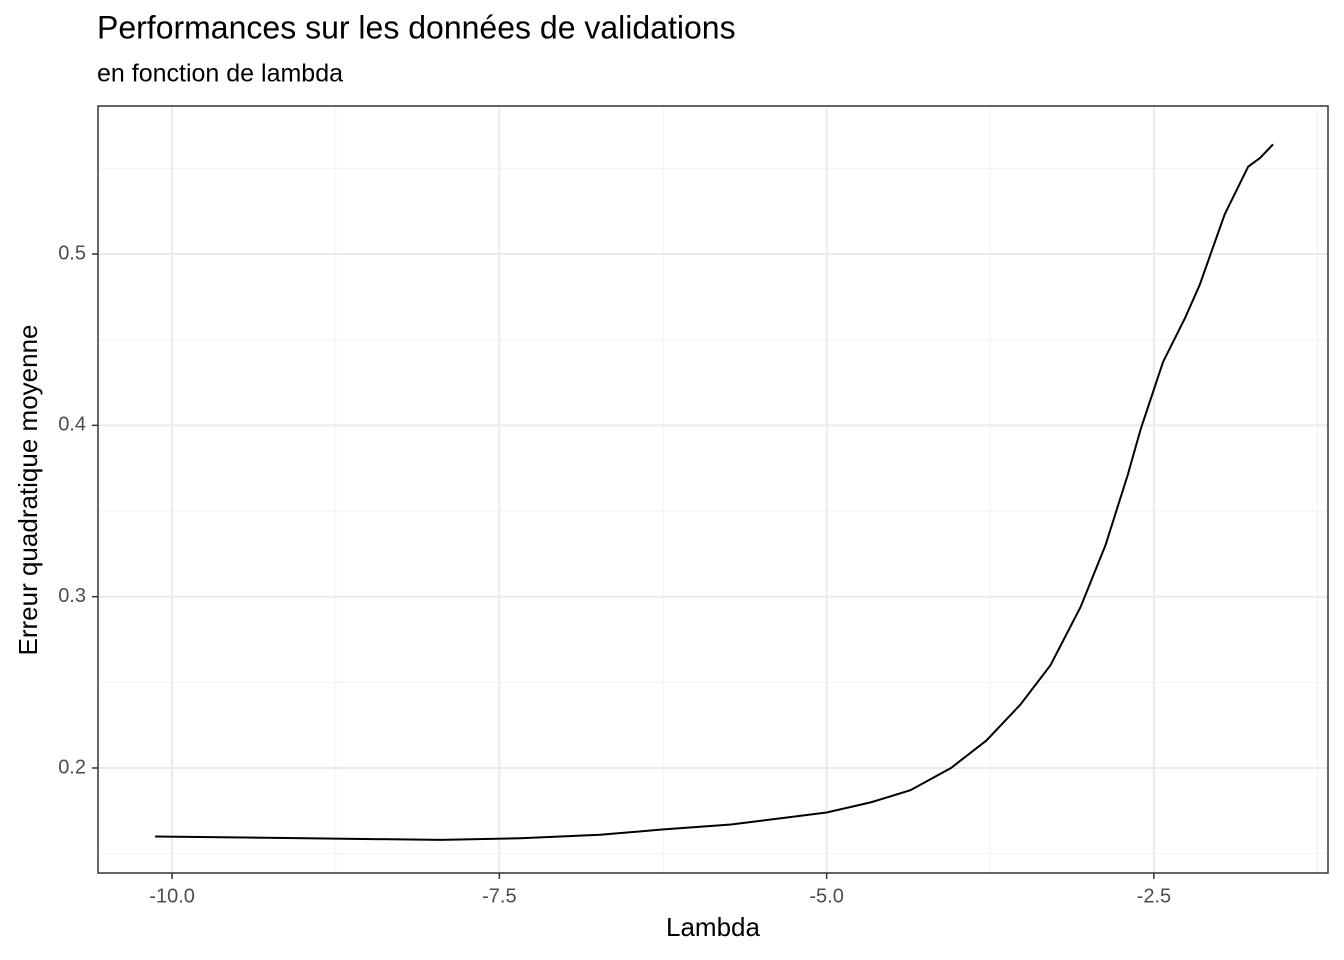 This screenshot has height=960, width=1344. What do you see at coordinates (499, 896) in the screenshot?
I see `x-tick-label: -7.5` at bounding box center [499, 896].